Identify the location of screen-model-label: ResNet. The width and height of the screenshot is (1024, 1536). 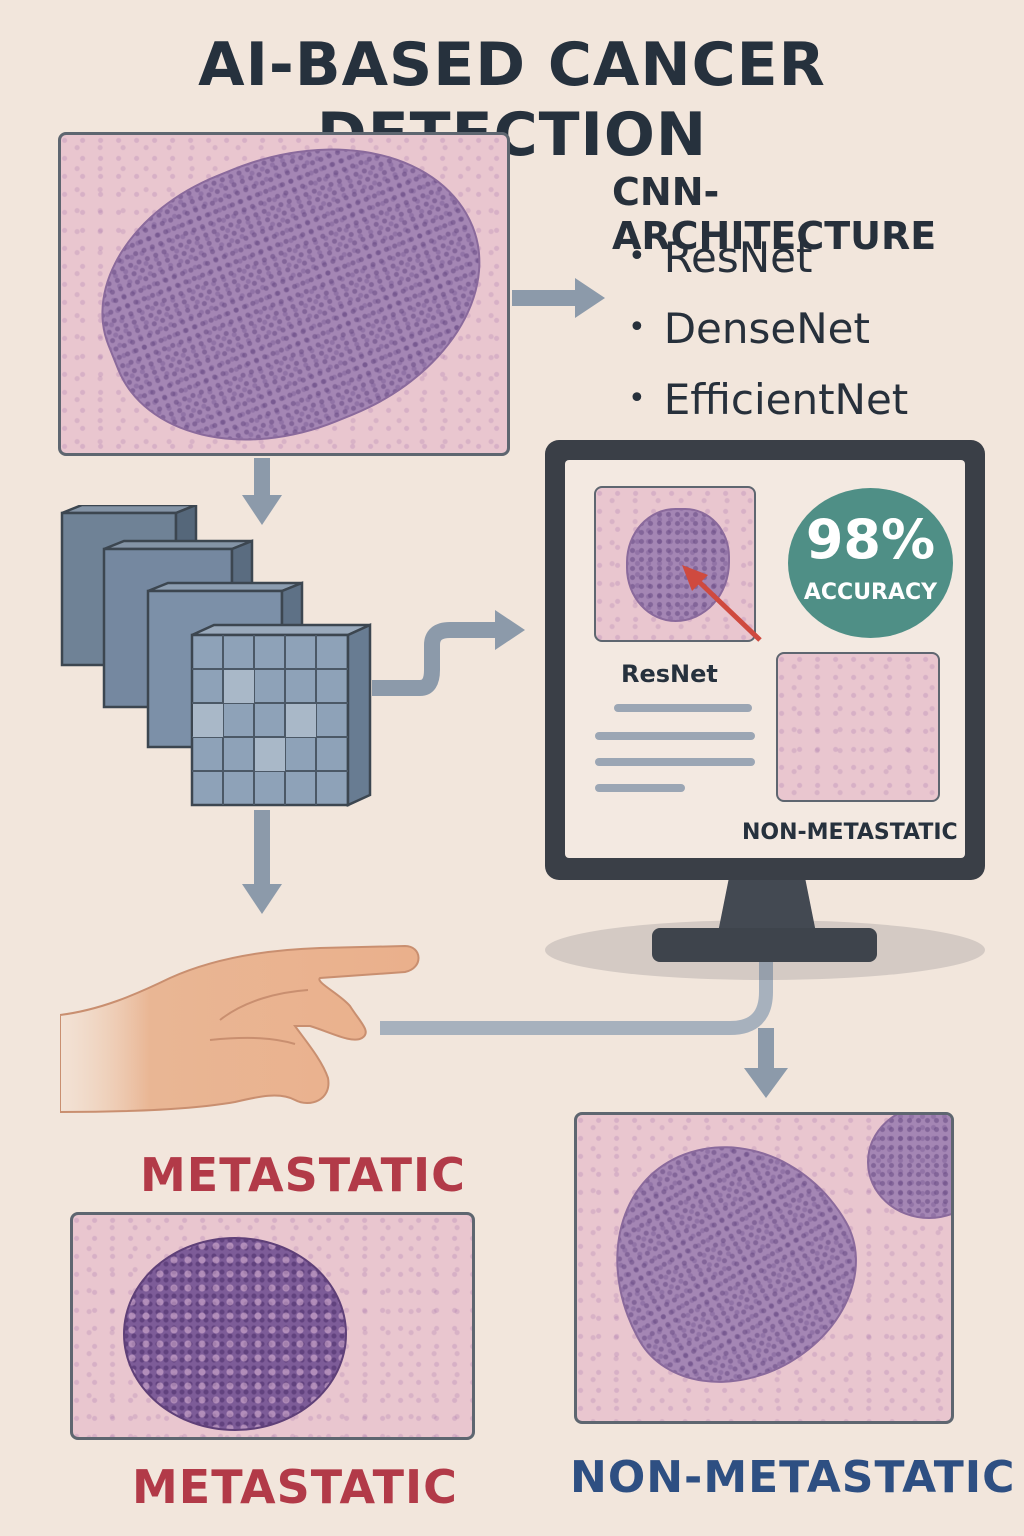
(669, 674).